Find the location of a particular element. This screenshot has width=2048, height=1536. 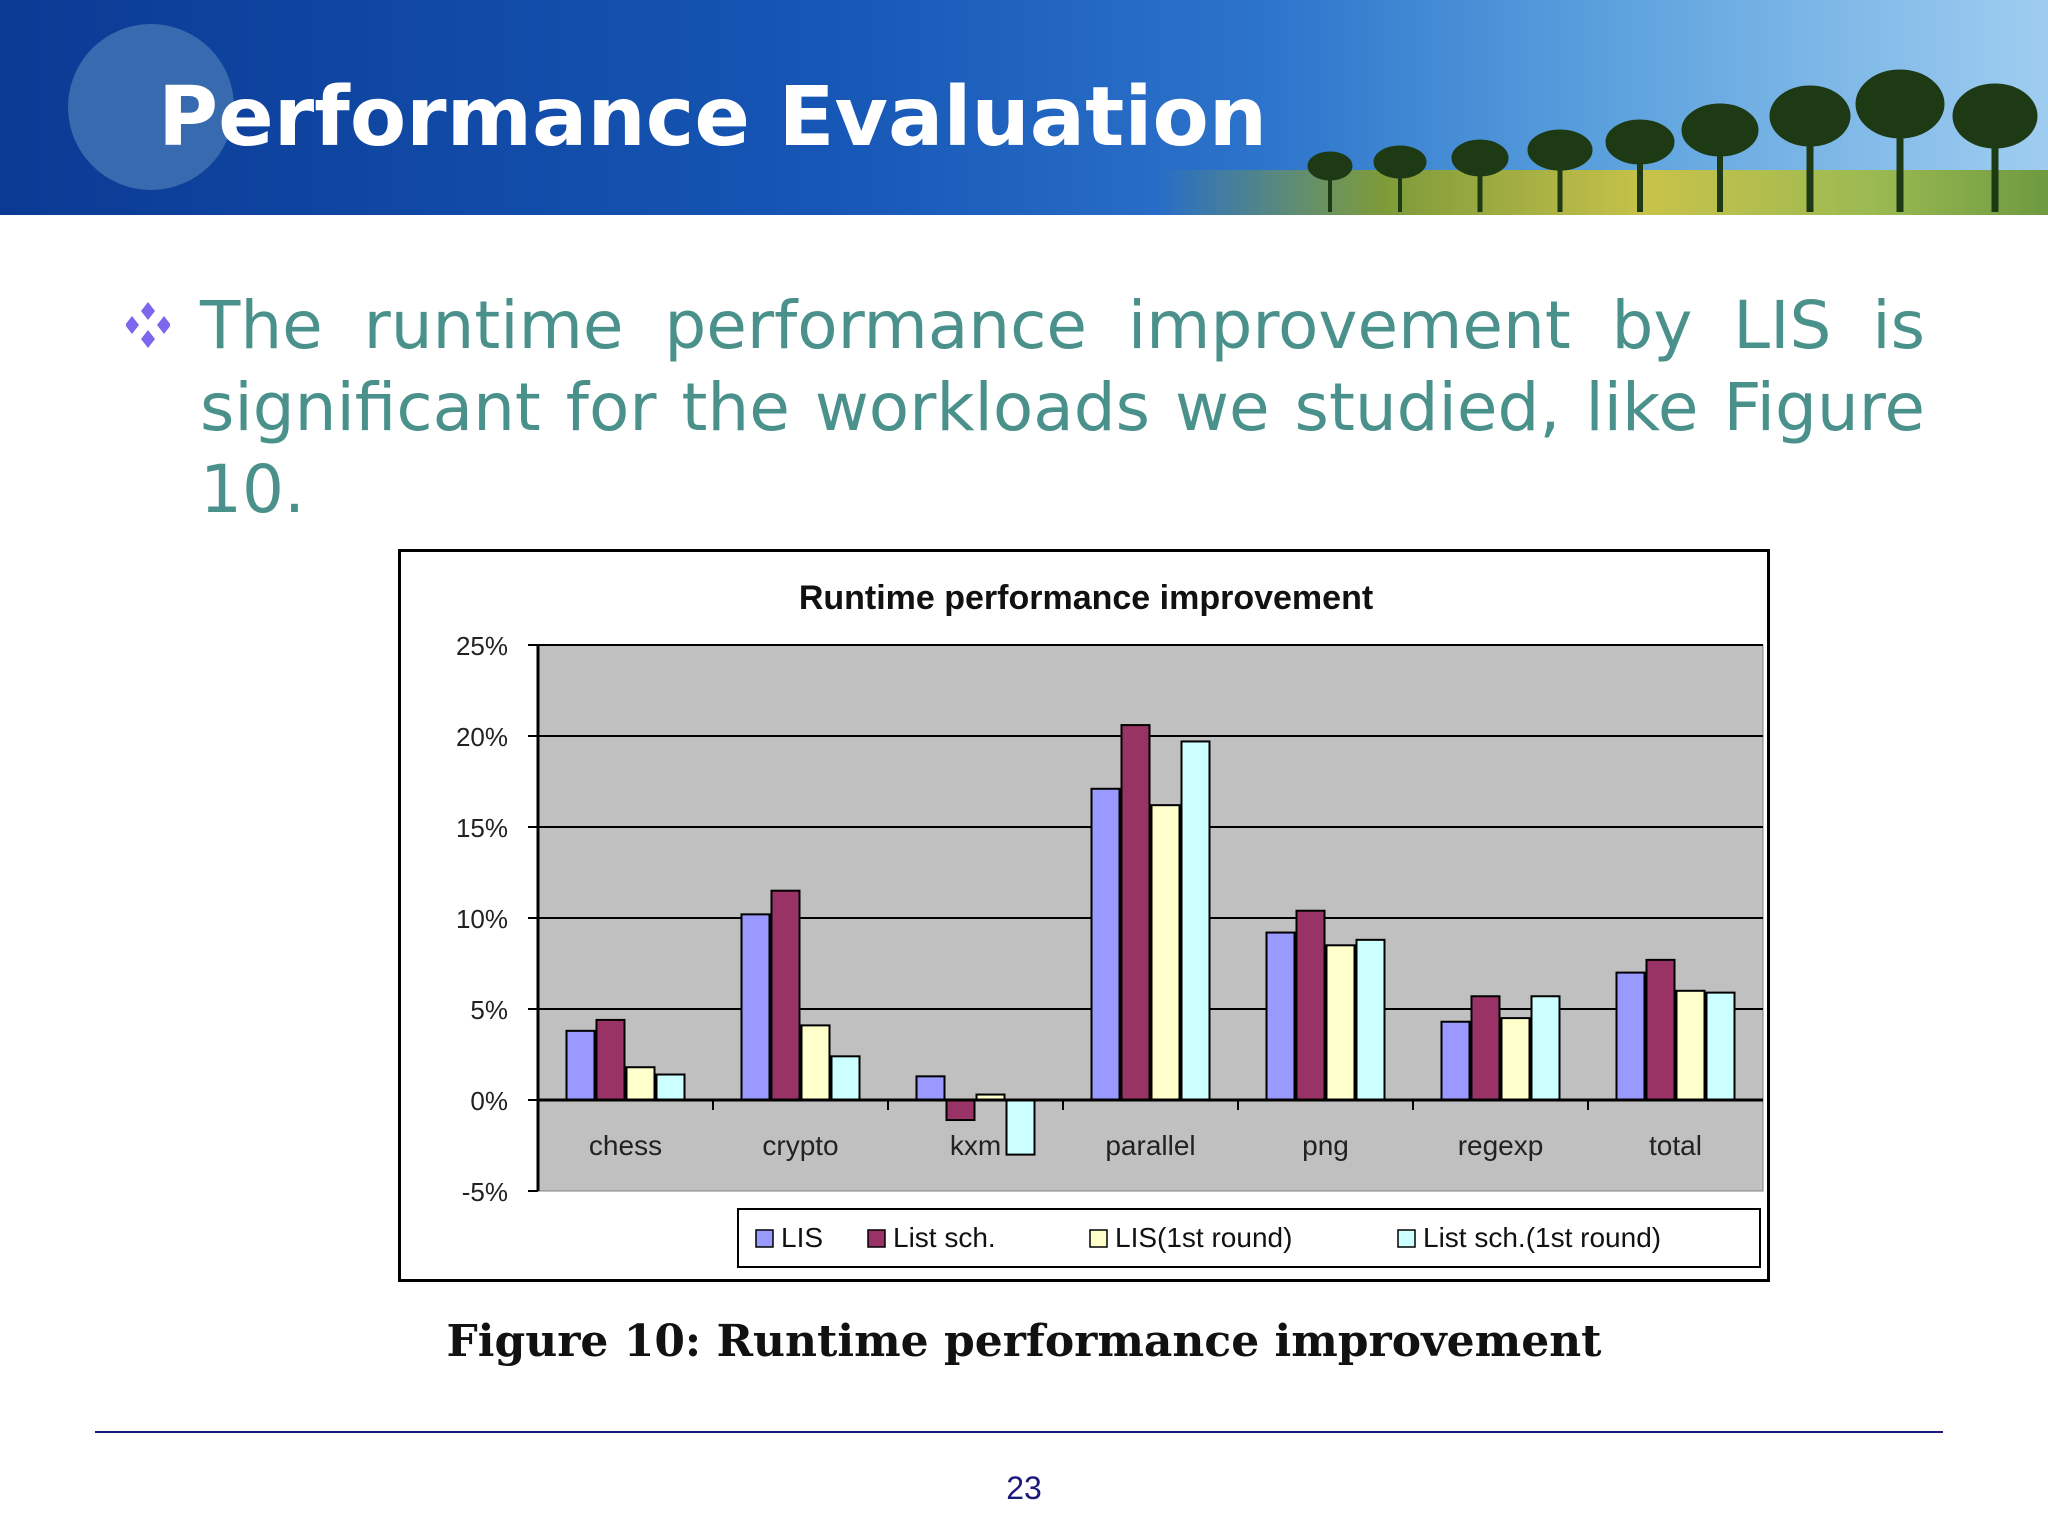

x-tick-label: png is located at coordinates (1325, 1145).